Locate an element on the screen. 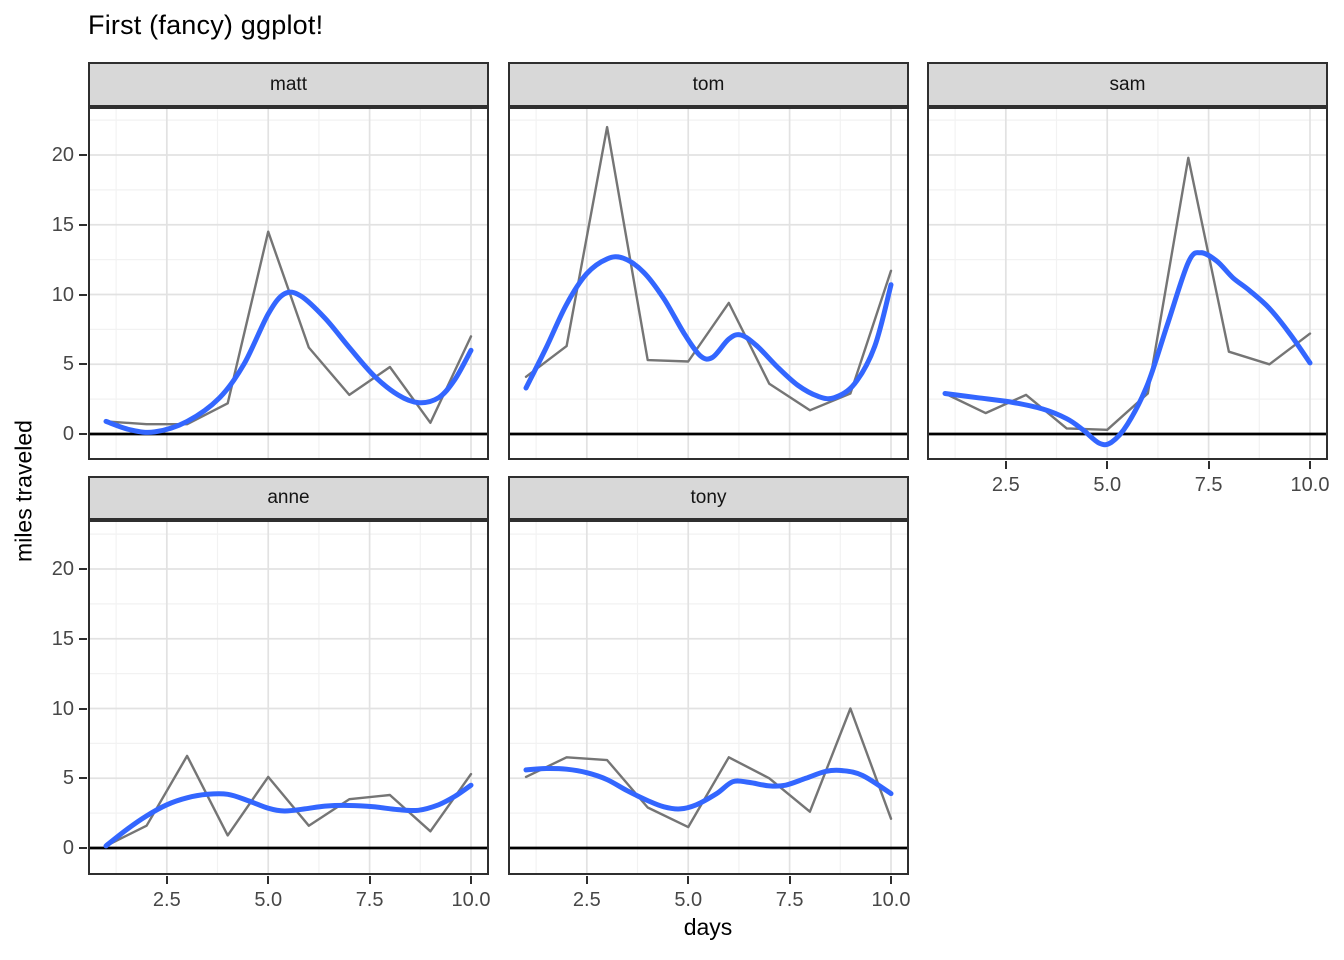  facet-panel-tony is located at coordinates (708, 697).